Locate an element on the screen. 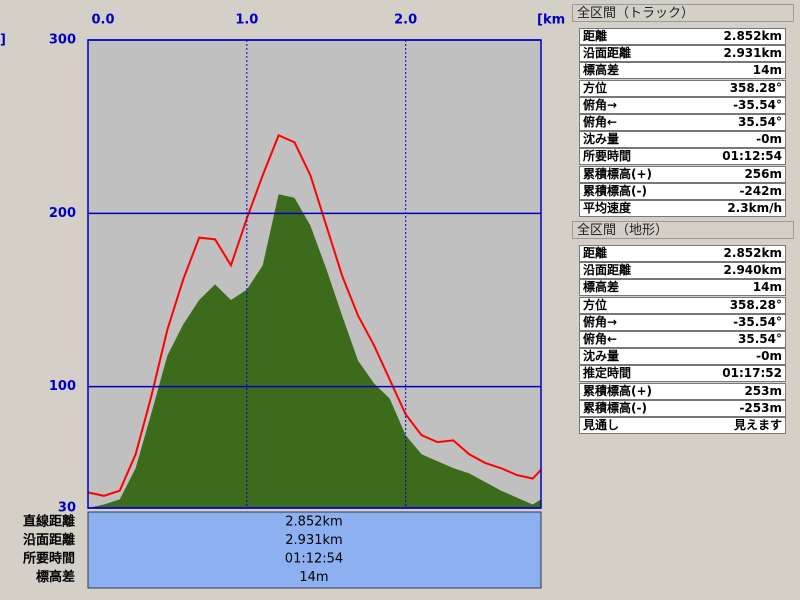  panel-title: 全区間（トラック） is located at coordinates (683, 13).